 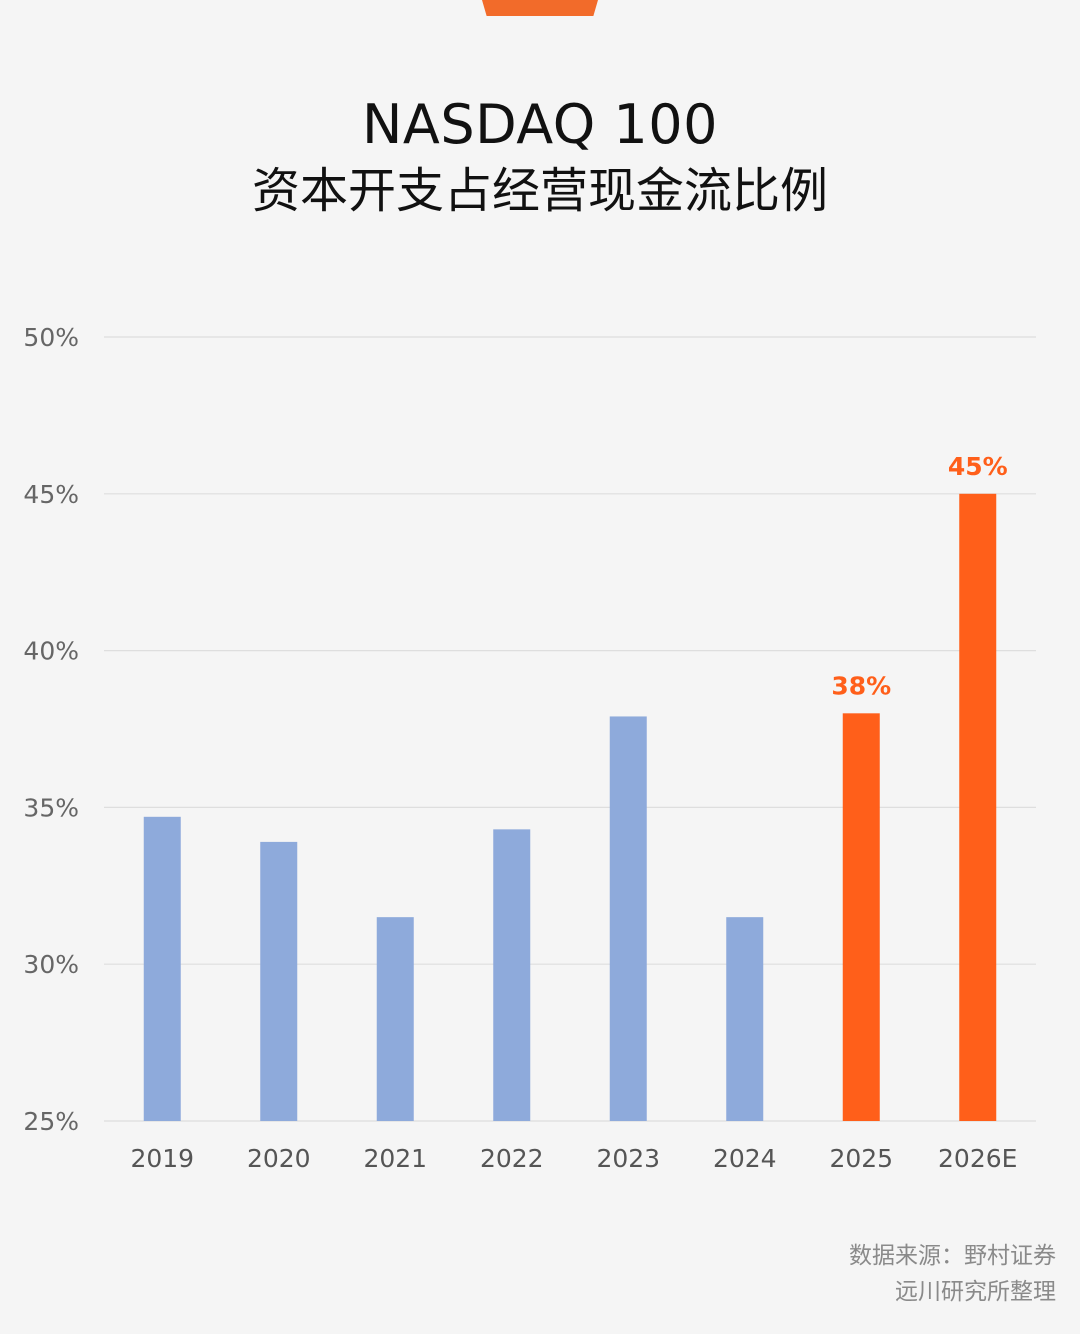 I want to click on bar-2022, so click(x=512, y=975).